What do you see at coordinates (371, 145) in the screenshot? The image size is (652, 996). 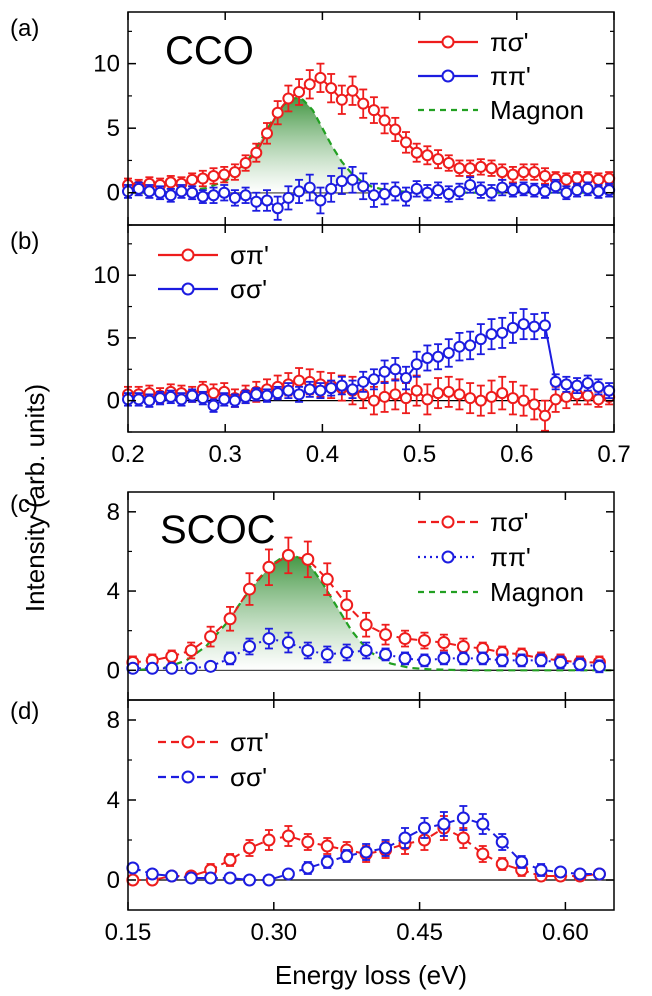 I see `magnon-fill-area` at bounding box center [371, 145].